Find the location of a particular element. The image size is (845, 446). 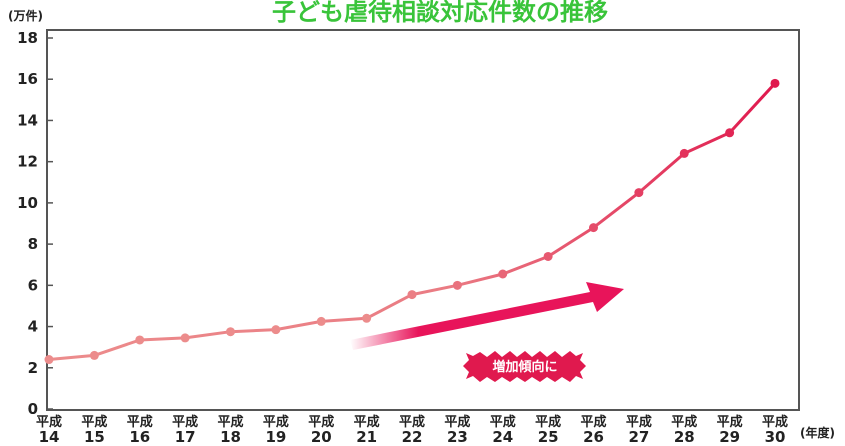

trend-badge-label: 増加傾向に is located at coordinates (524, 367).